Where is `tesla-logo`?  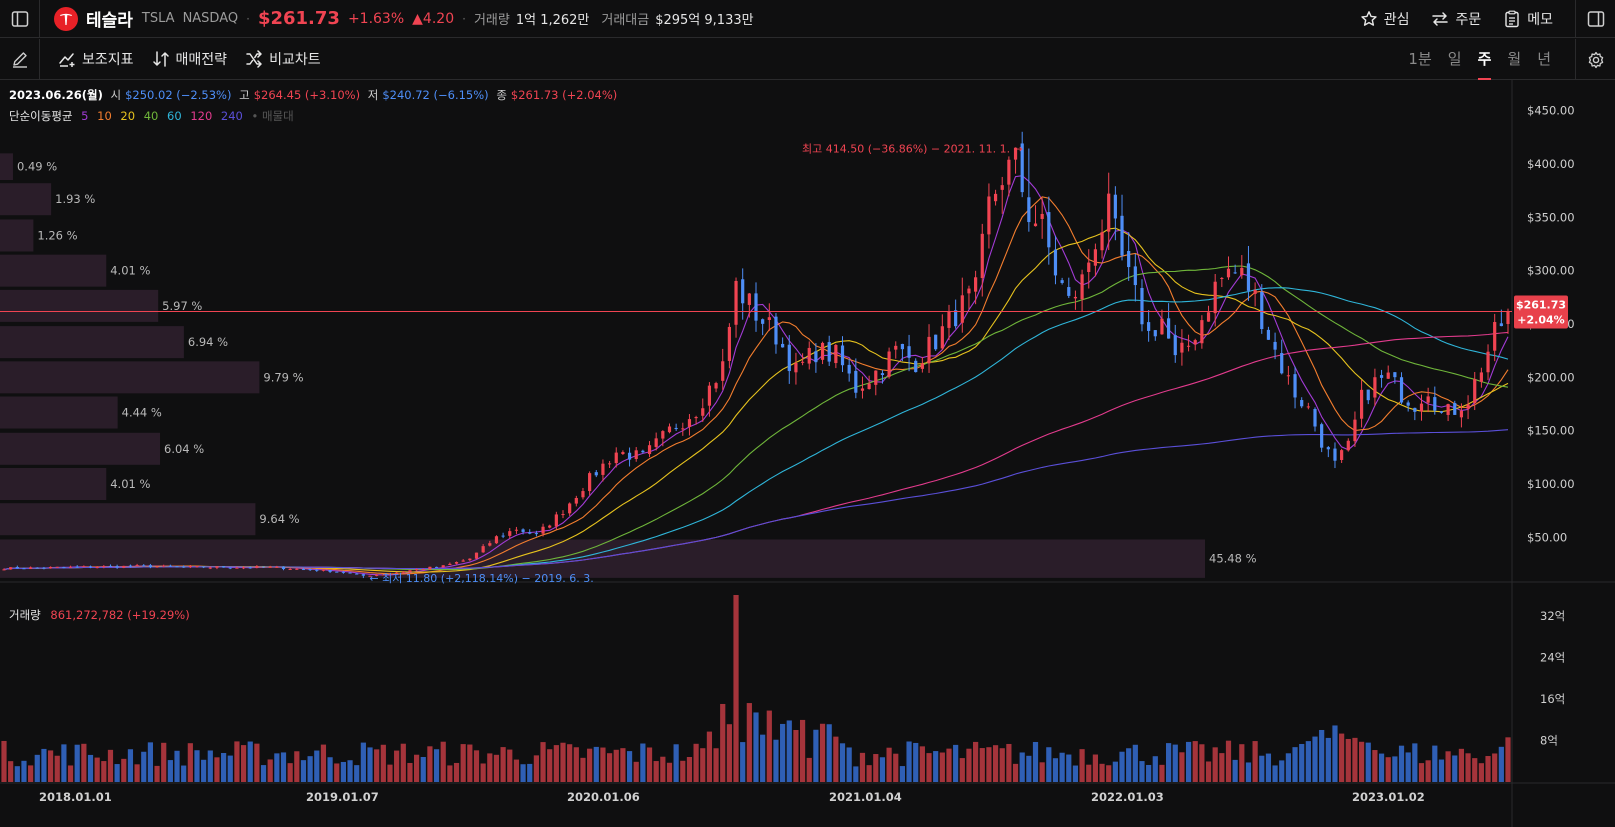 tesla-logo is located at coordinates (66, 18).